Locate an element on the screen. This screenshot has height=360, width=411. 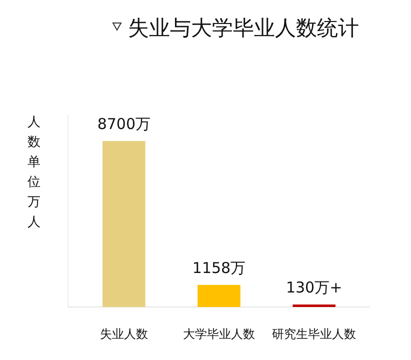
chart-title: 失业与大学毕业人数统计 is located at coordinates (243, 28).